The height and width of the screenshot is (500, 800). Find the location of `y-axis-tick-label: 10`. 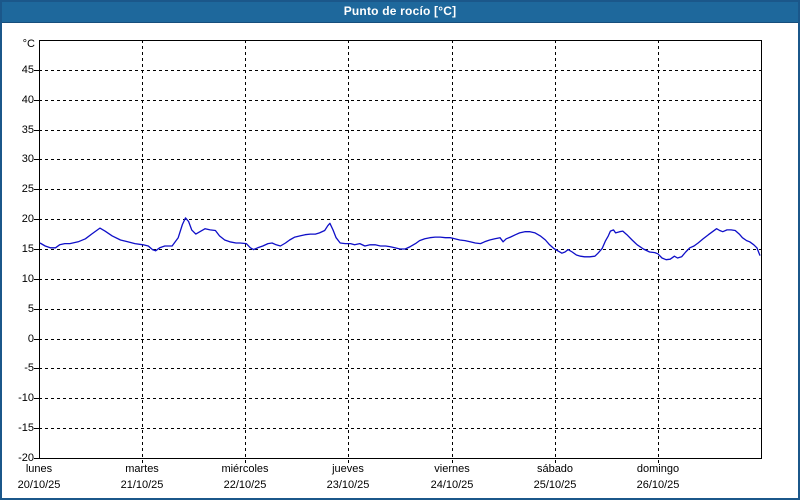

y-axis-tick-label: 10 is located at coordinates (27, 279).